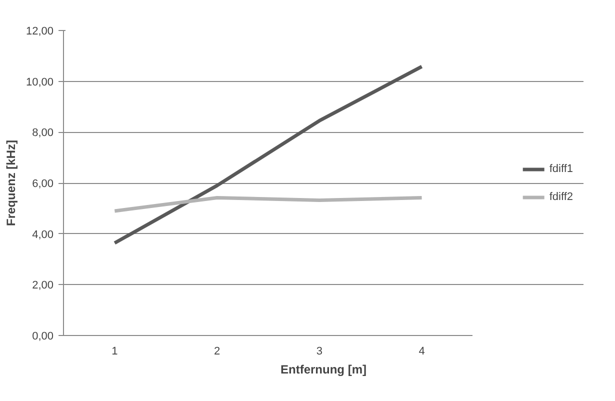 This screenshot has height=401, width=615. Describe the element at coordinates (115, 352) in the screenshot. I see `x-tick-label: 1` at that location.